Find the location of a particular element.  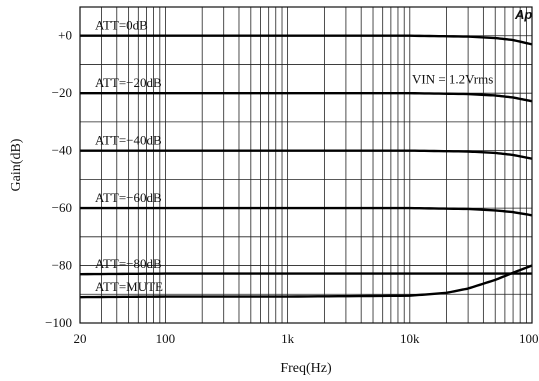

series-label: ATT=0dB is located at coordinates (121, 25).